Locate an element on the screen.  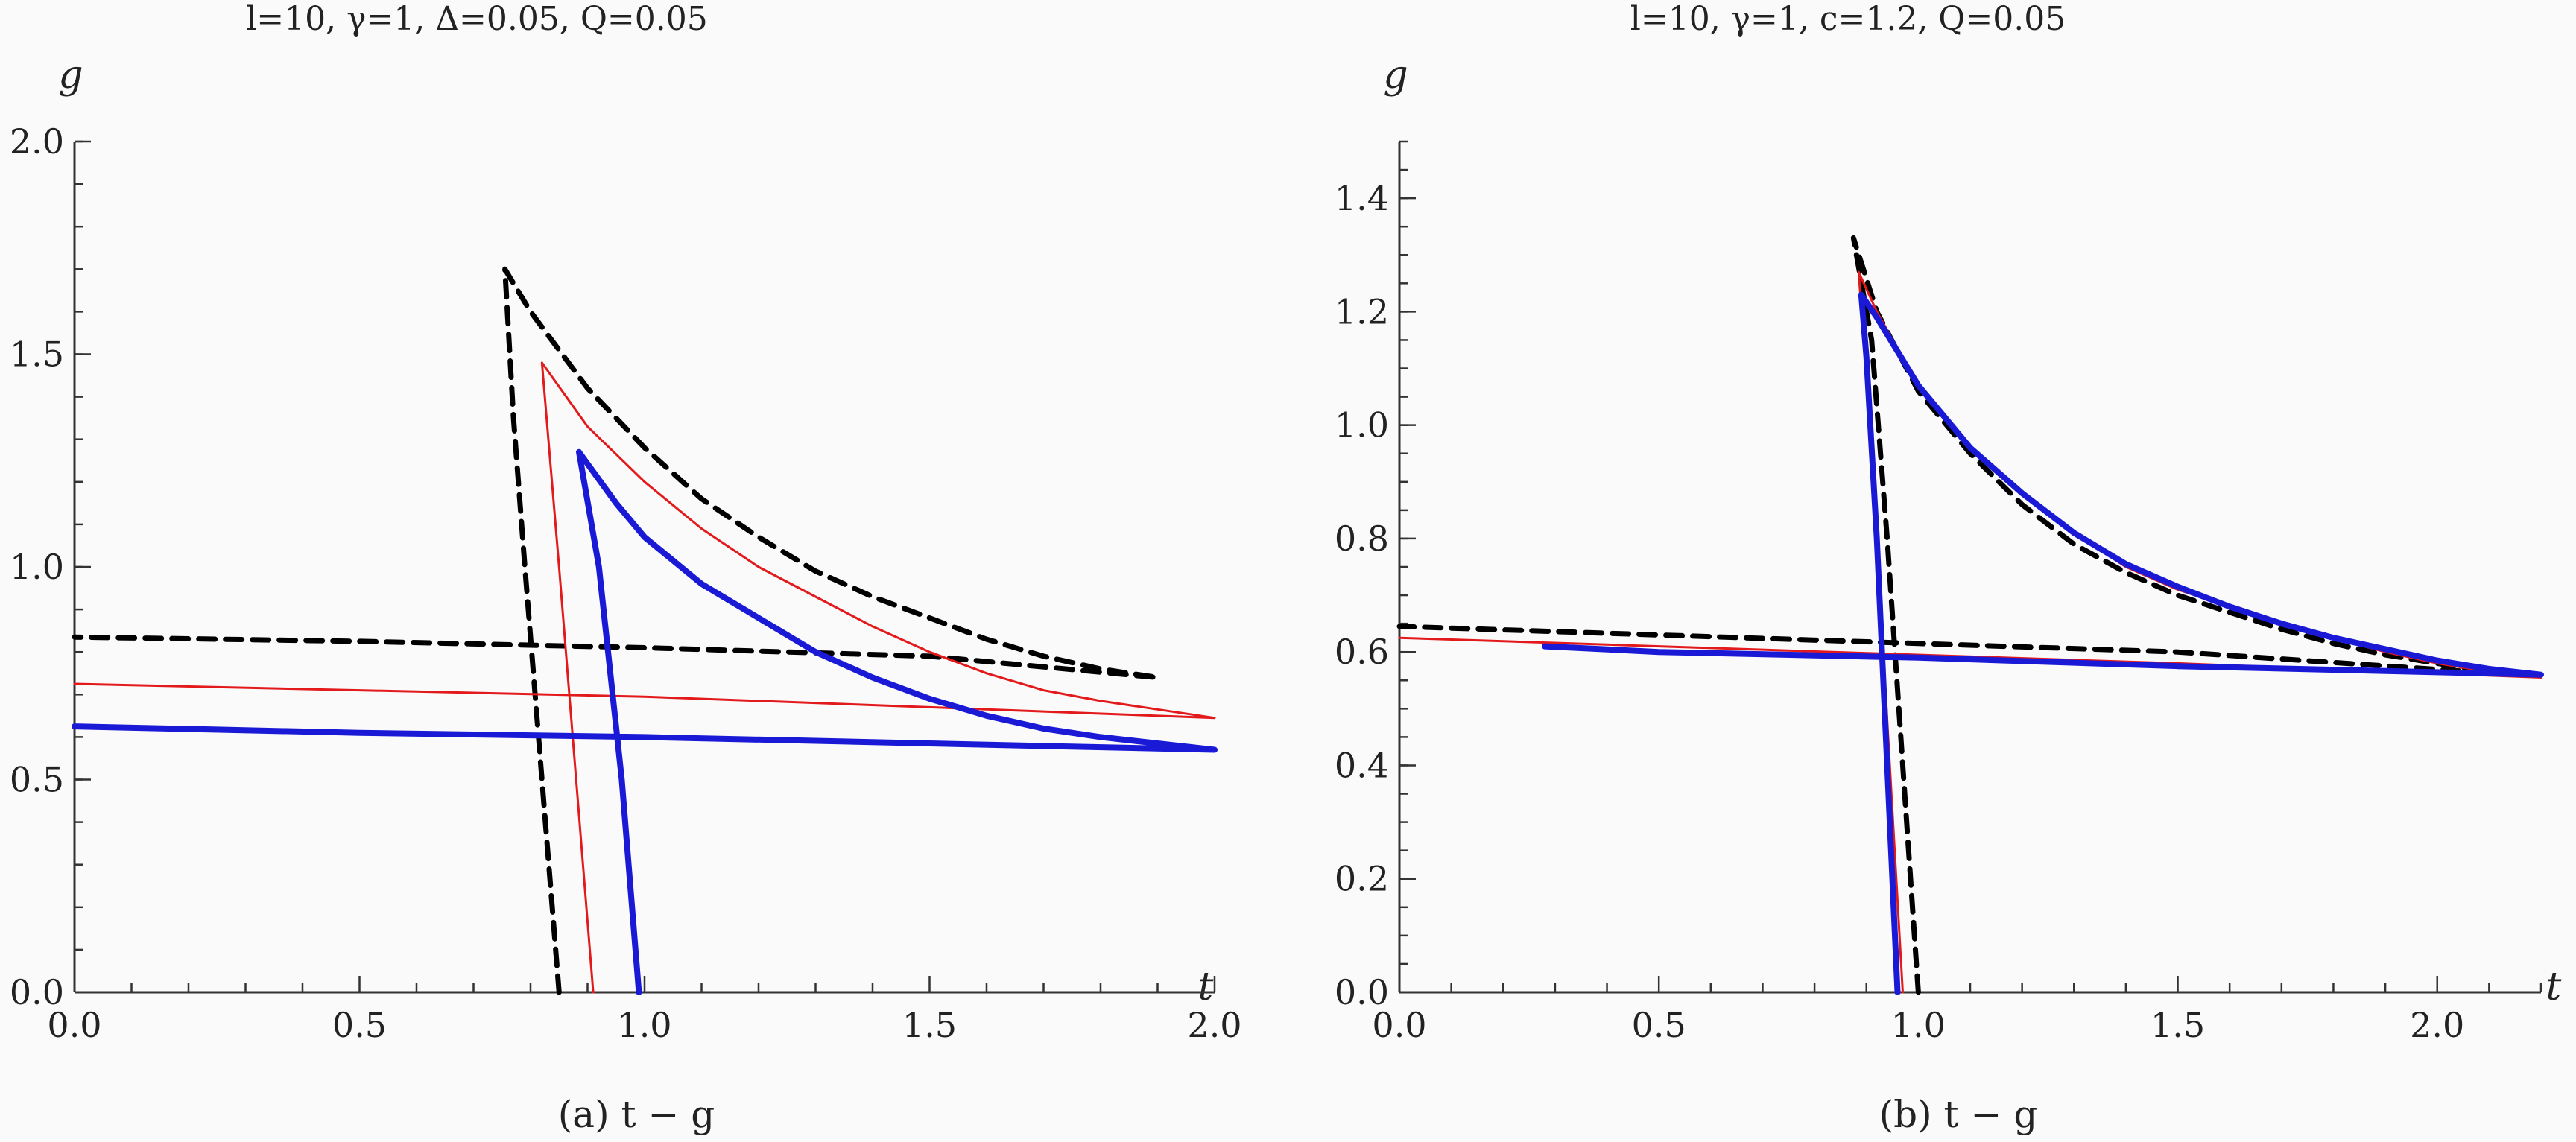
panel-b-y-tick-label: 0.0 is located at coordinates (1362, 992).